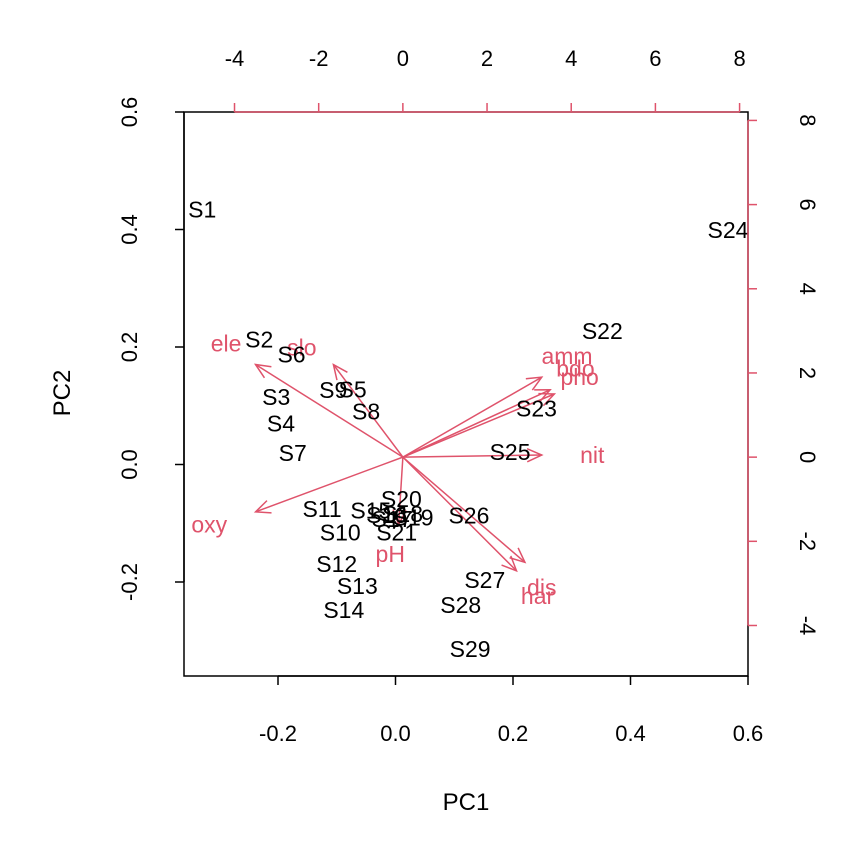 The width and height of the screenshot is (856, 849). What do you see at coordinates (468, 516) in the screenshot?
I see `observation-label: S26` at bounding box center [468, 516].